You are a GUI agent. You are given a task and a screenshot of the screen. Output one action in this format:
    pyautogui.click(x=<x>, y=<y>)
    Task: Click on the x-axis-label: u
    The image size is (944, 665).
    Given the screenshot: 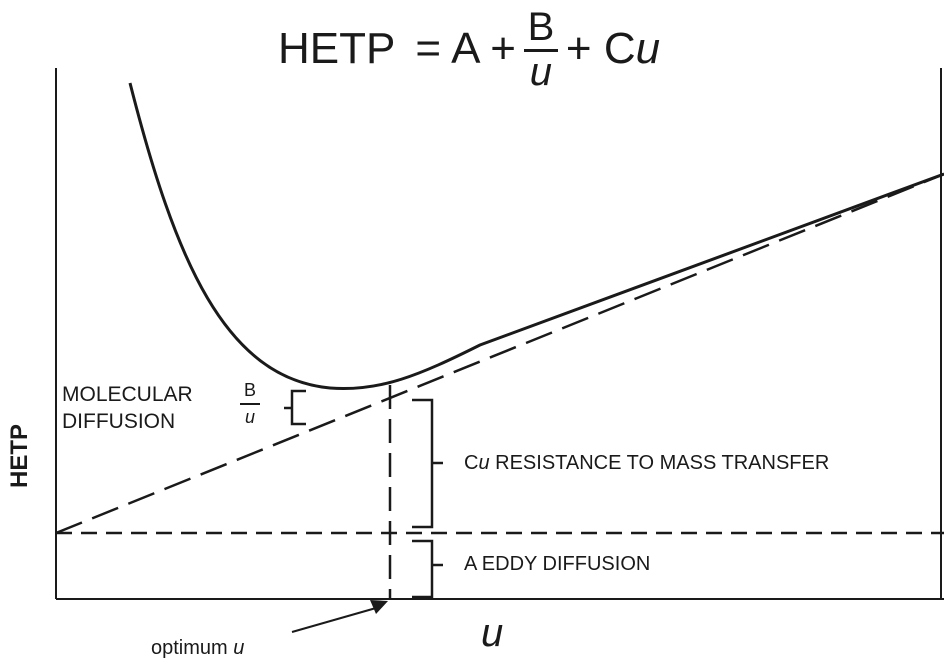 What is the action you would take?
    pyautogui.click(x=492, y=633)
    